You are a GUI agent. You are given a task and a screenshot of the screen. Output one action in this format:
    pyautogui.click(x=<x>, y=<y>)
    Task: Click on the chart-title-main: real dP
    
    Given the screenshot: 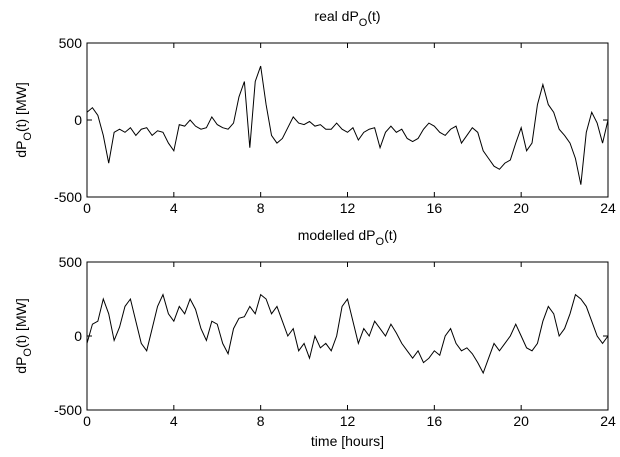 What is the action you would take?
    pyautogui.click(x=336, y=16)
    